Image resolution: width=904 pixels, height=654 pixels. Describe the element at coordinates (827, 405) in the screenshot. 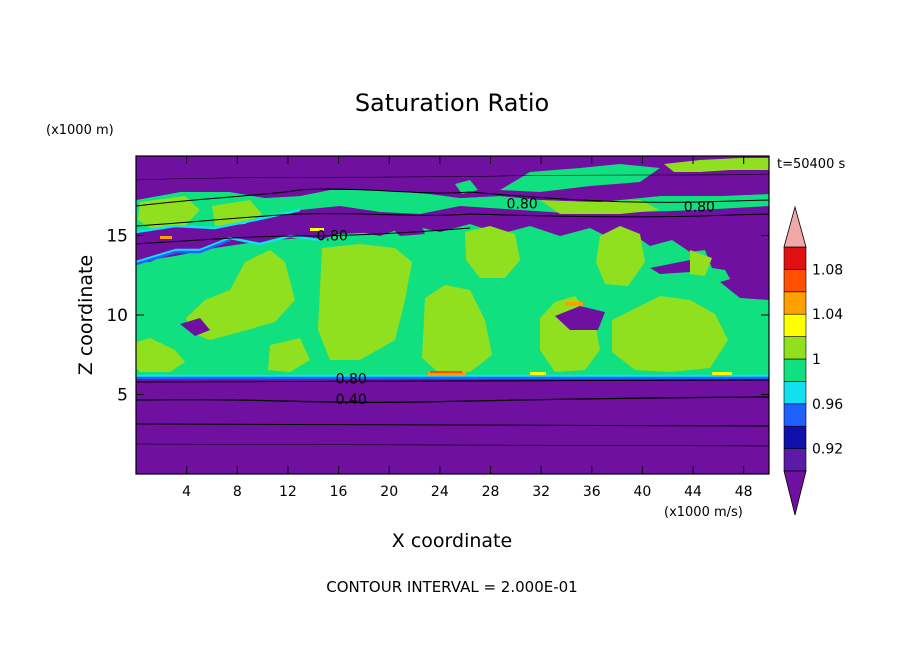

I see `colorbar-tick-label: 0.96` at that location.